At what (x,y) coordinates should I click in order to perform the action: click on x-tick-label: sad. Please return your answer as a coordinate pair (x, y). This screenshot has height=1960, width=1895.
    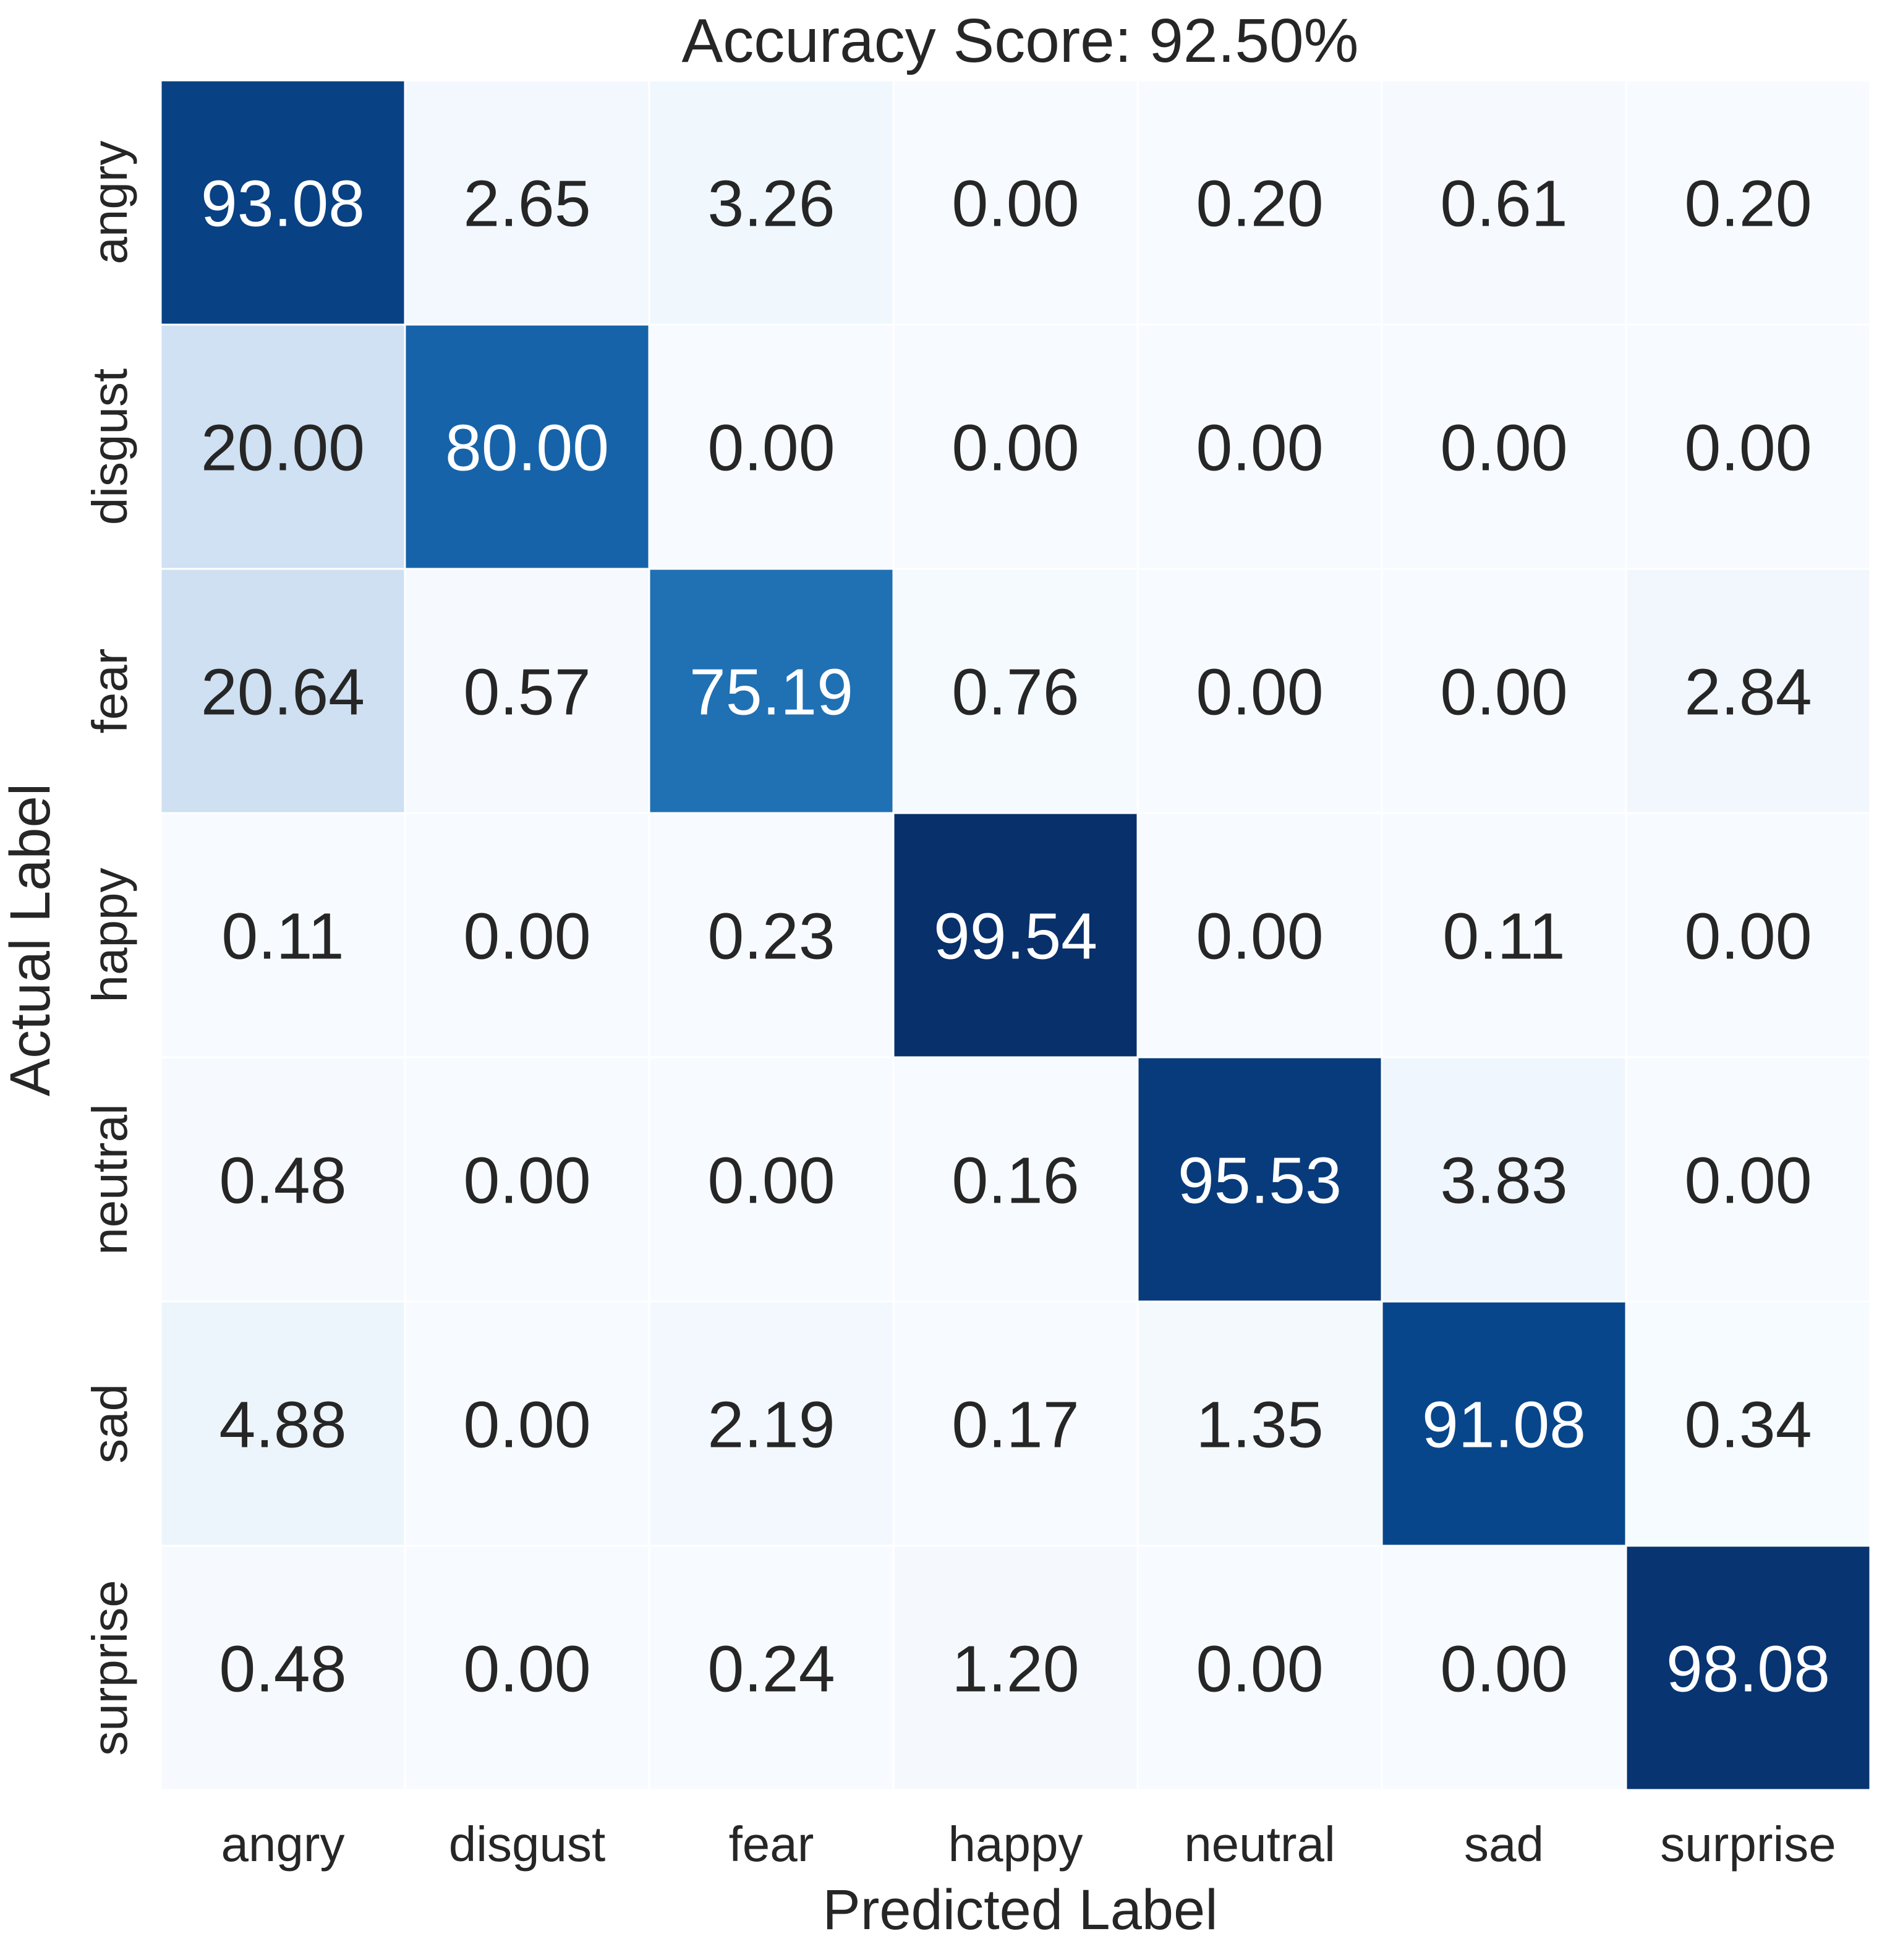
    Looking at the image, I should click on (1504, 1844).